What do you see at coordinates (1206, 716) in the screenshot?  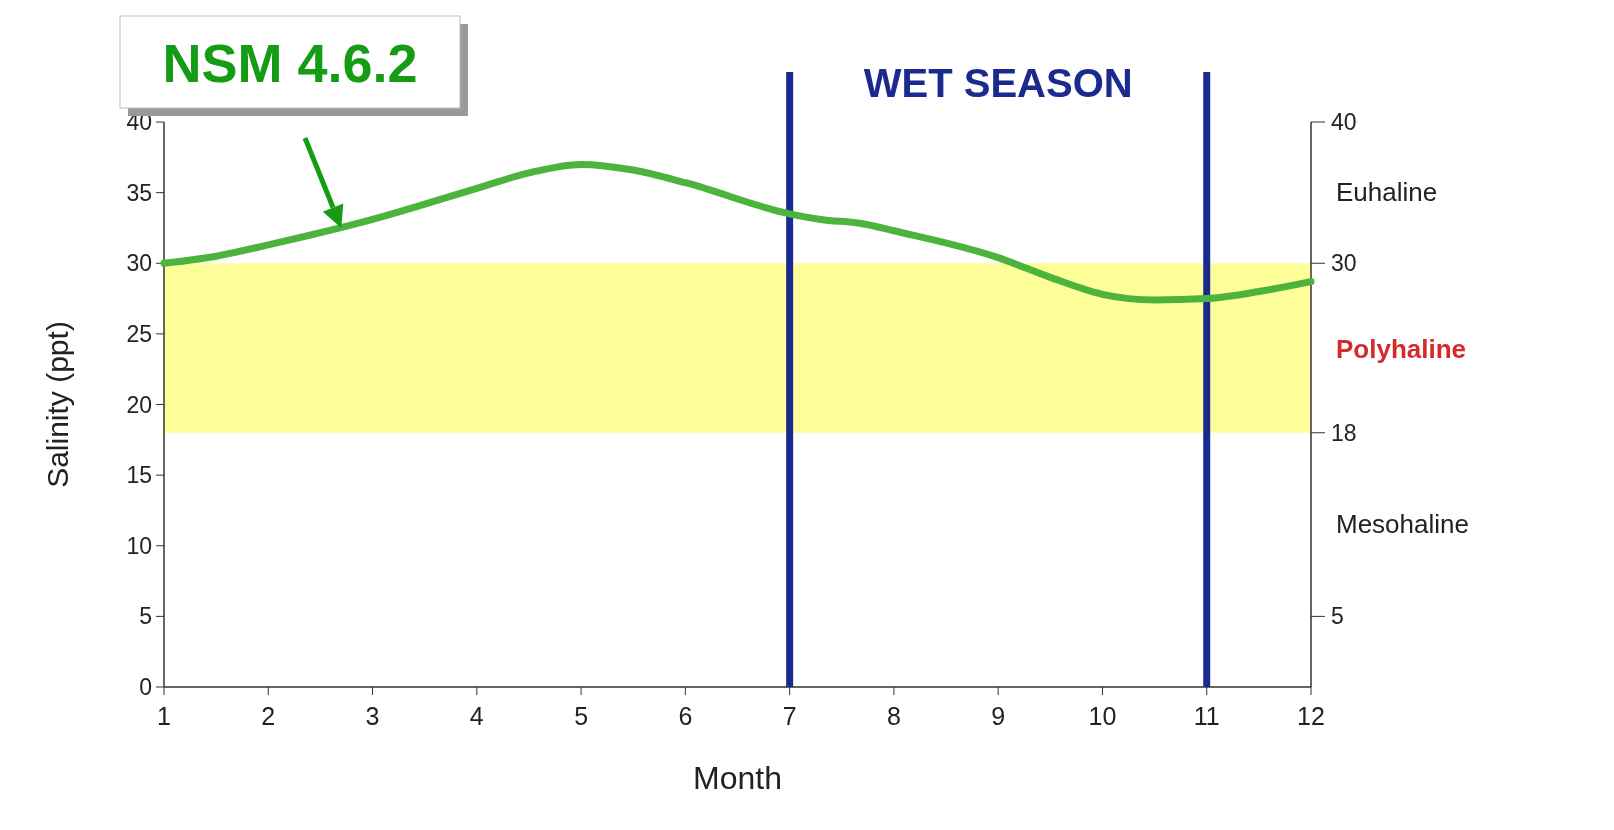 I see `x-tick-label: 11` at bounding box center [1206, 716].